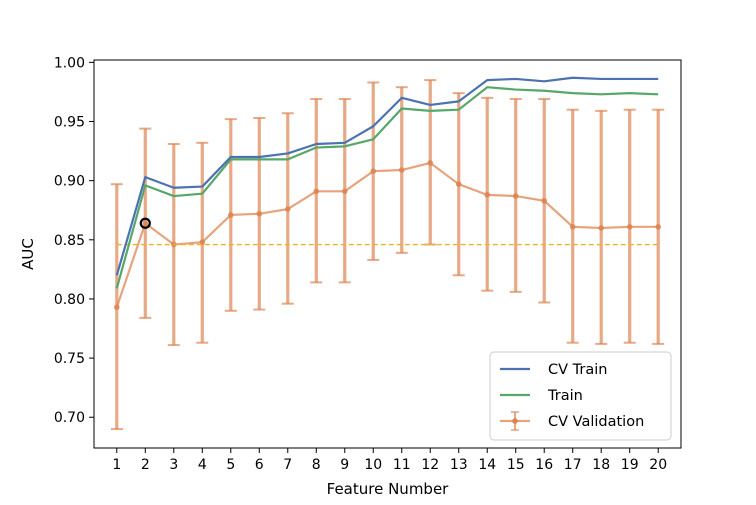 The width and height of the screenshot is (756, 505). Describe the element at coordinates (316, 465) in the screenshot. I see `x-tick-label: 8` at that location.